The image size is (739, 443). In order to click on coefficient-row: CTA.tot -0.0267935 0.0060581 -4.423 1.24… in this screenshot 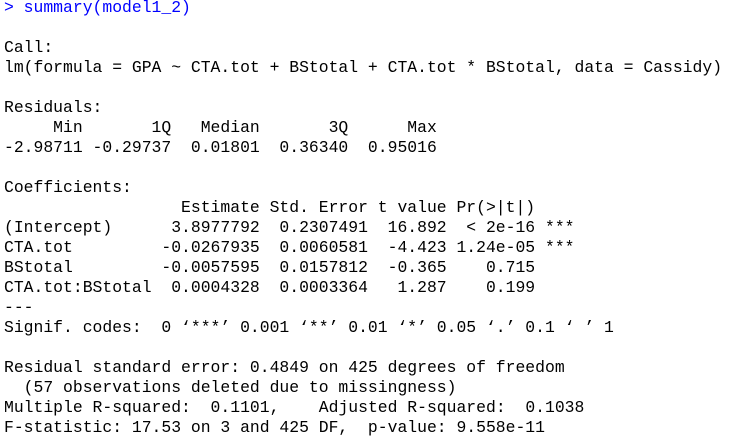, I will do `click(289, 247)`.